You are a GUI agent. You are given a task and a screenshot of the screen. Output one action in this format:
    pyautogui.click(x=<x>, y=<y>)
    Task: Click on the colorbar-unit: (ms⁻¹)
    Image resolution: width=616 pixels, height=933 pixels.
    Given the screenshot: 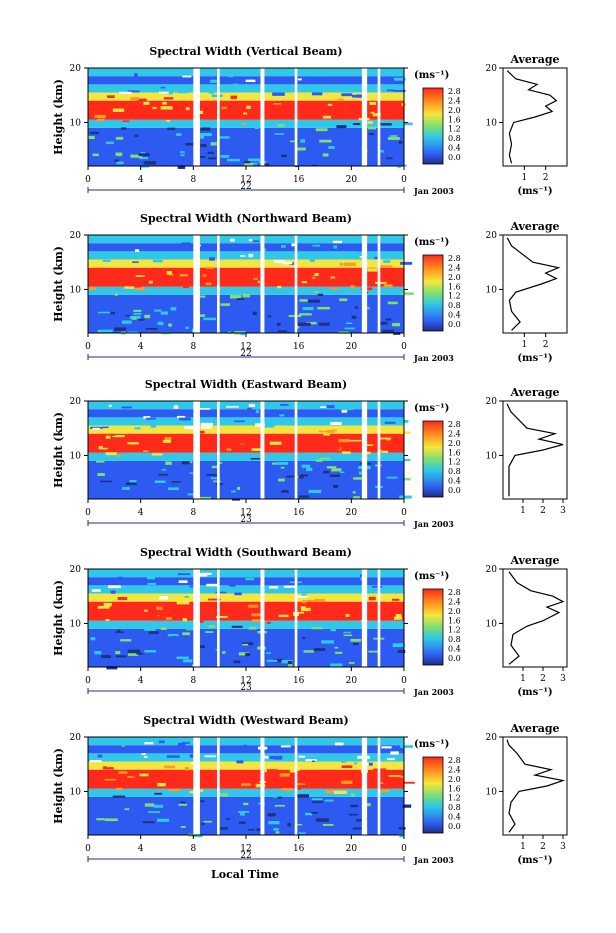 What is the action you would take?
    pyautogui.click(x=431, y=576)
    